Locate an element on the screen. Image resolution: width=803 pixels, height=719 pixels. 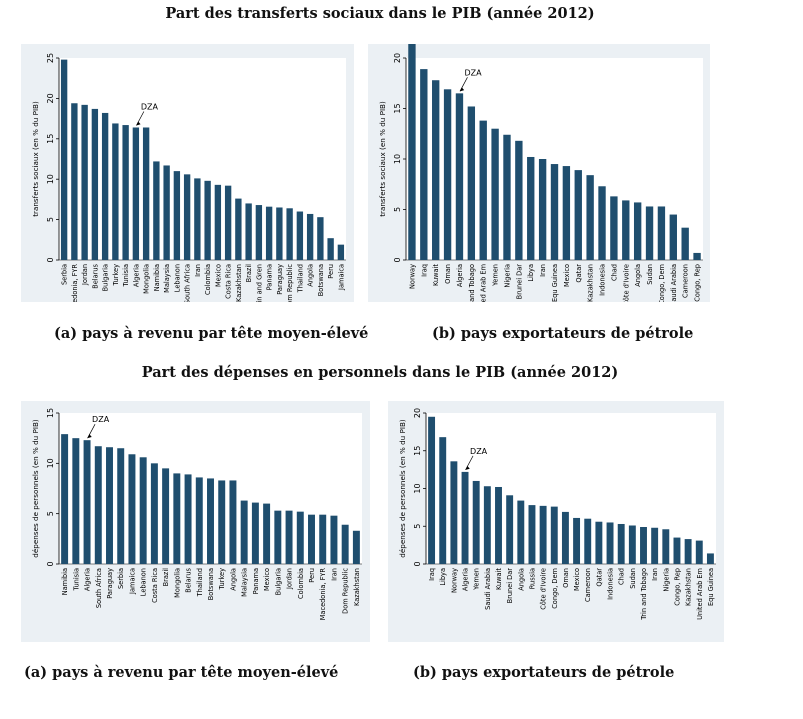
caption-bottom-b: (b) pays exportateurs de pétrole is located at coordinates (544, 672).